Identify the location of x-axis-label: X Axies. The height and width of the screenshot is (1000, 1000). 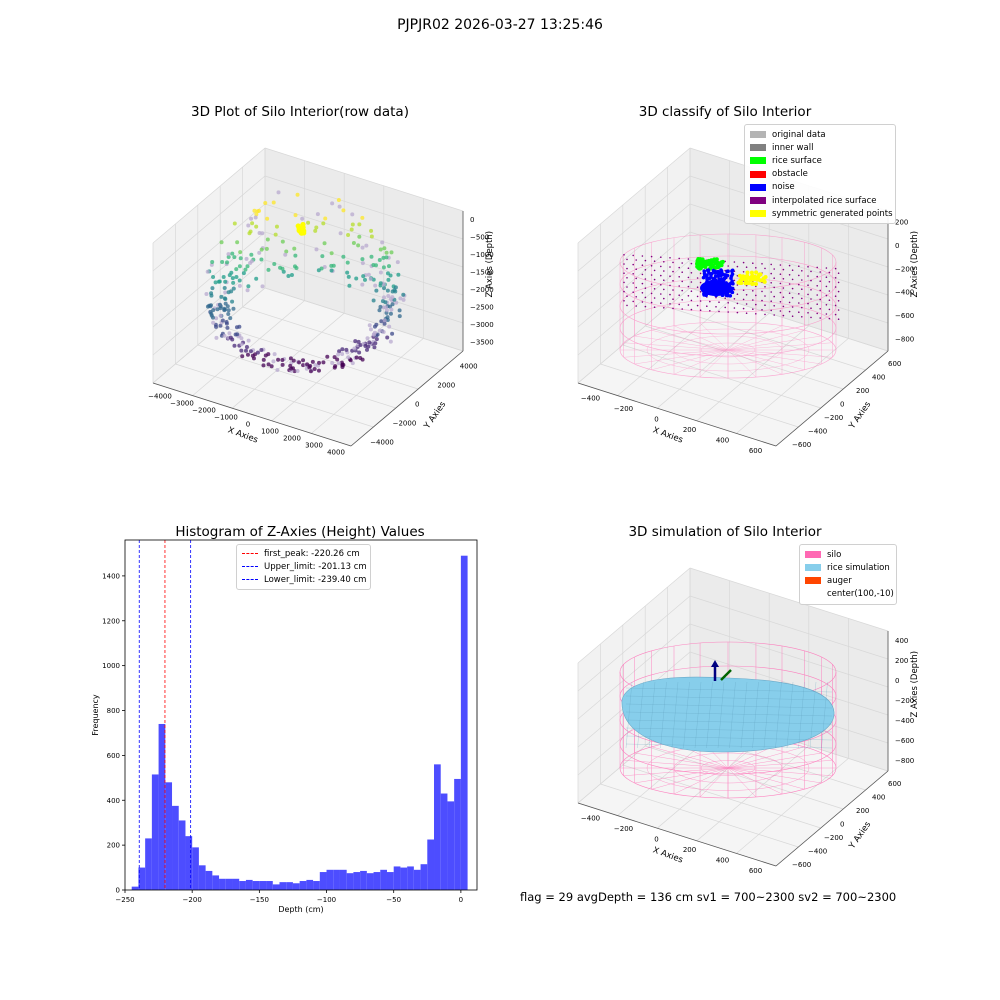
(667, 435).